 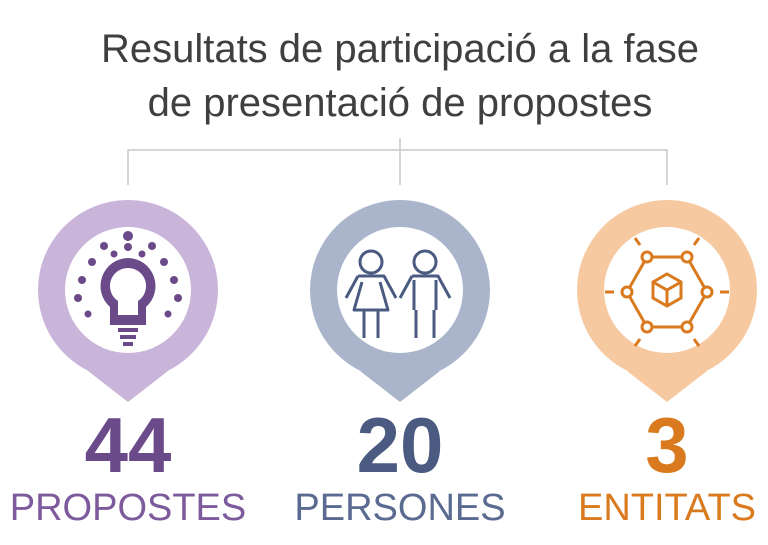 What do you see at coordinates (400, 445) in the screenshot?
I see `count: 20` at bounding box center [400, 445].